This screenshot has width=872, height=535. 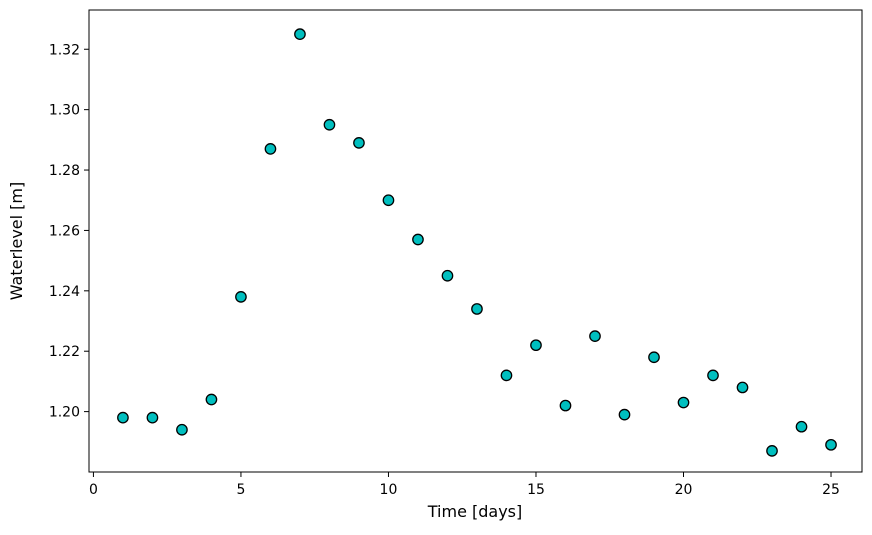 I want to click on x-tick-label: 20, so click(x=684, y=490).